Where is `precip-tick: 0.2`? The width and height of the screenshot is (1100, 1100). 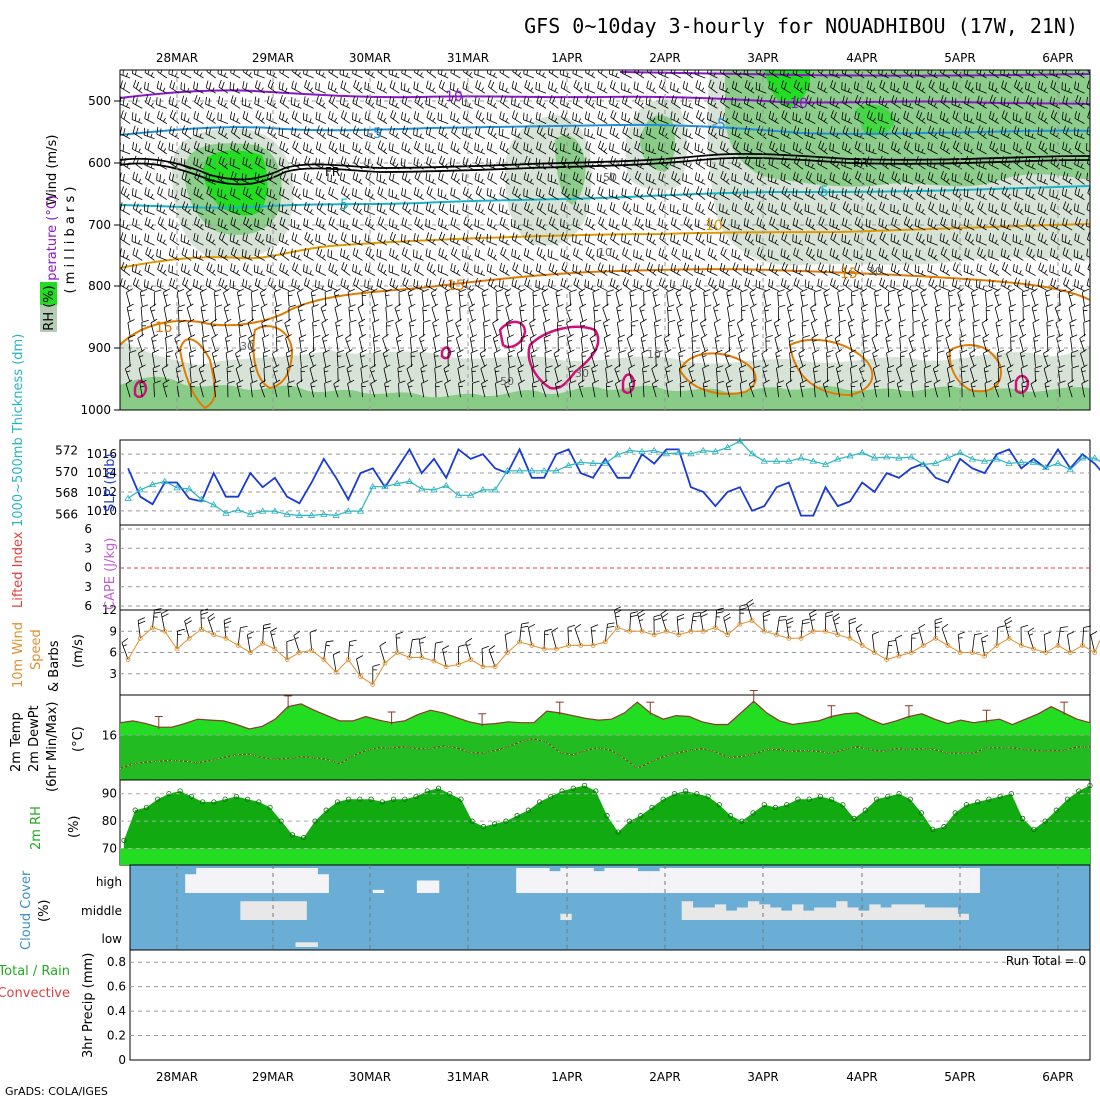
precip-tick: 0.2 is located at coordinates (116, 1036).